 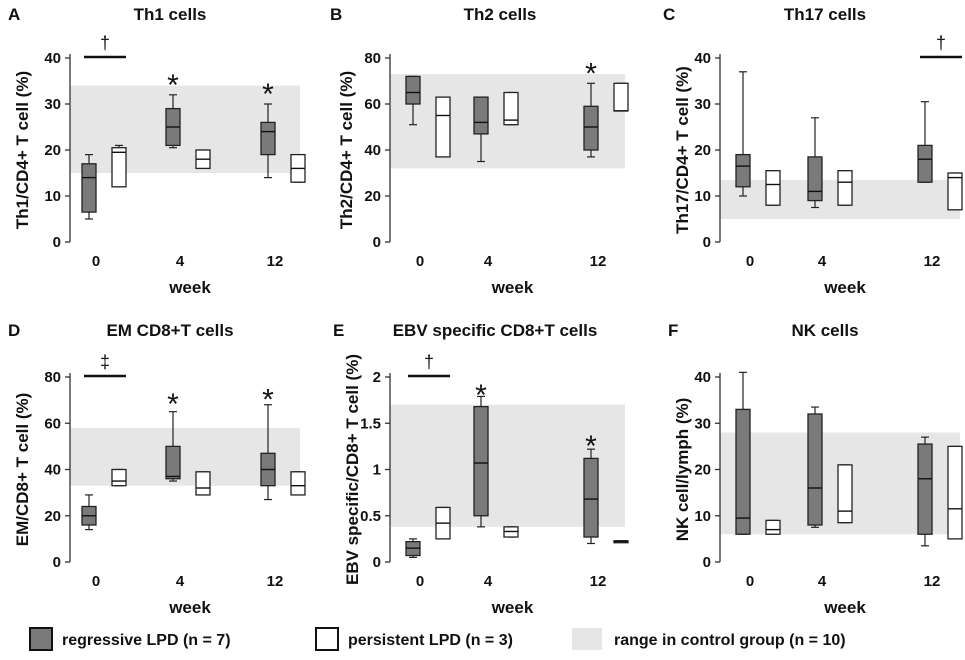 What do you see at coordinates (169, 330) in the screenshot?
I see `panel-title: EM CD8+T cells` at bounding box center [169, 330].